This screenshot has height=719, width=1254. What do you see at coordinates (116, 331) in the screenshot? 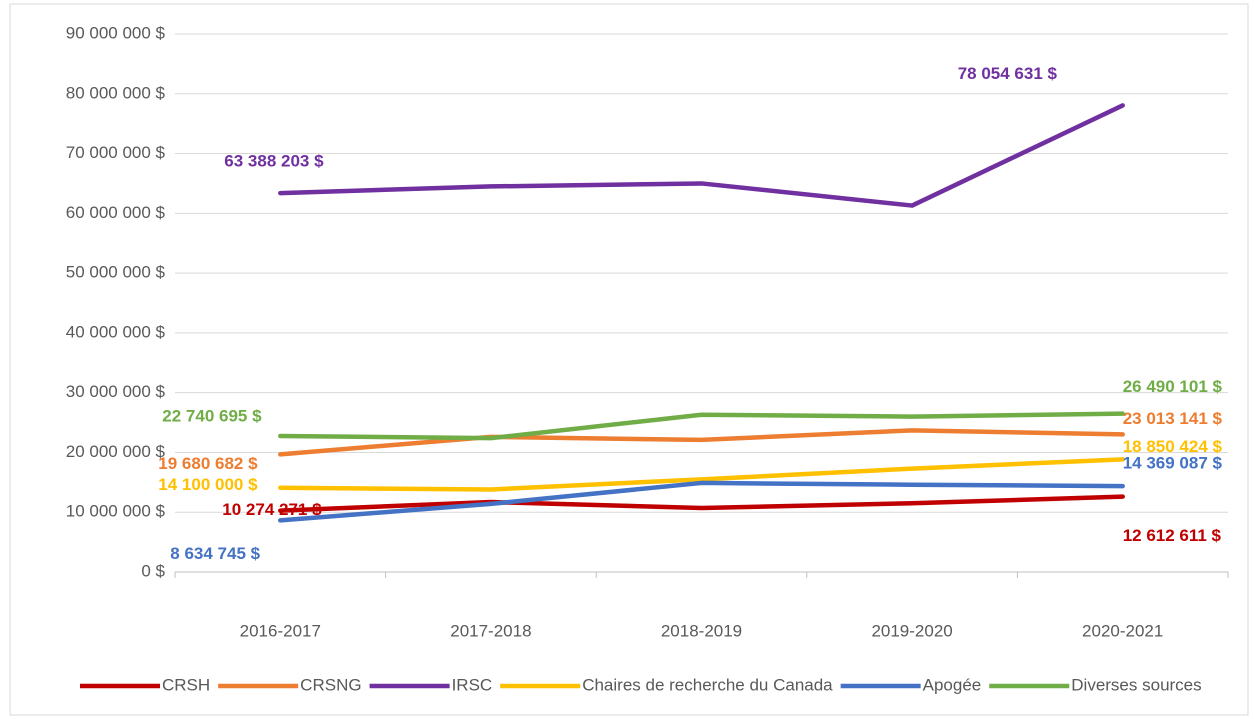
I see `y-tick-label: 40 000 000 $` at bounding box center [116, 331].